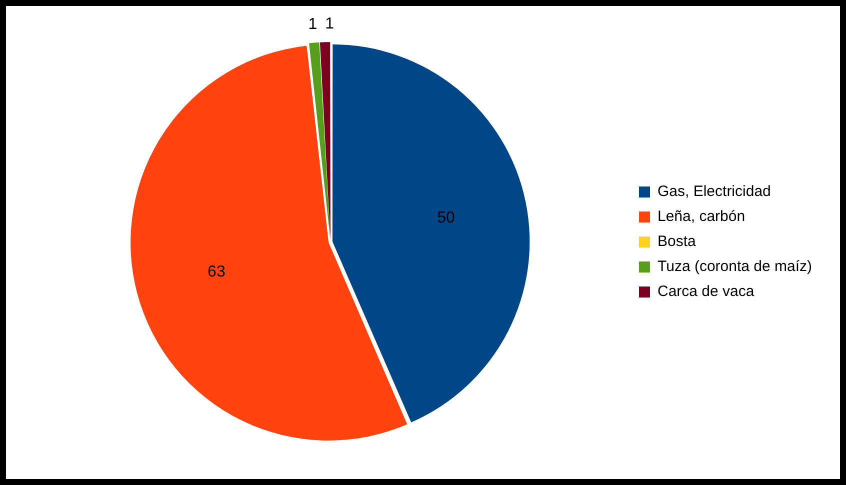  What do you see at coordinates (734, 267) in the screenshot?
I see `legend-label: Tuza (coronta de maíz)` at bounding box center [734, 267].